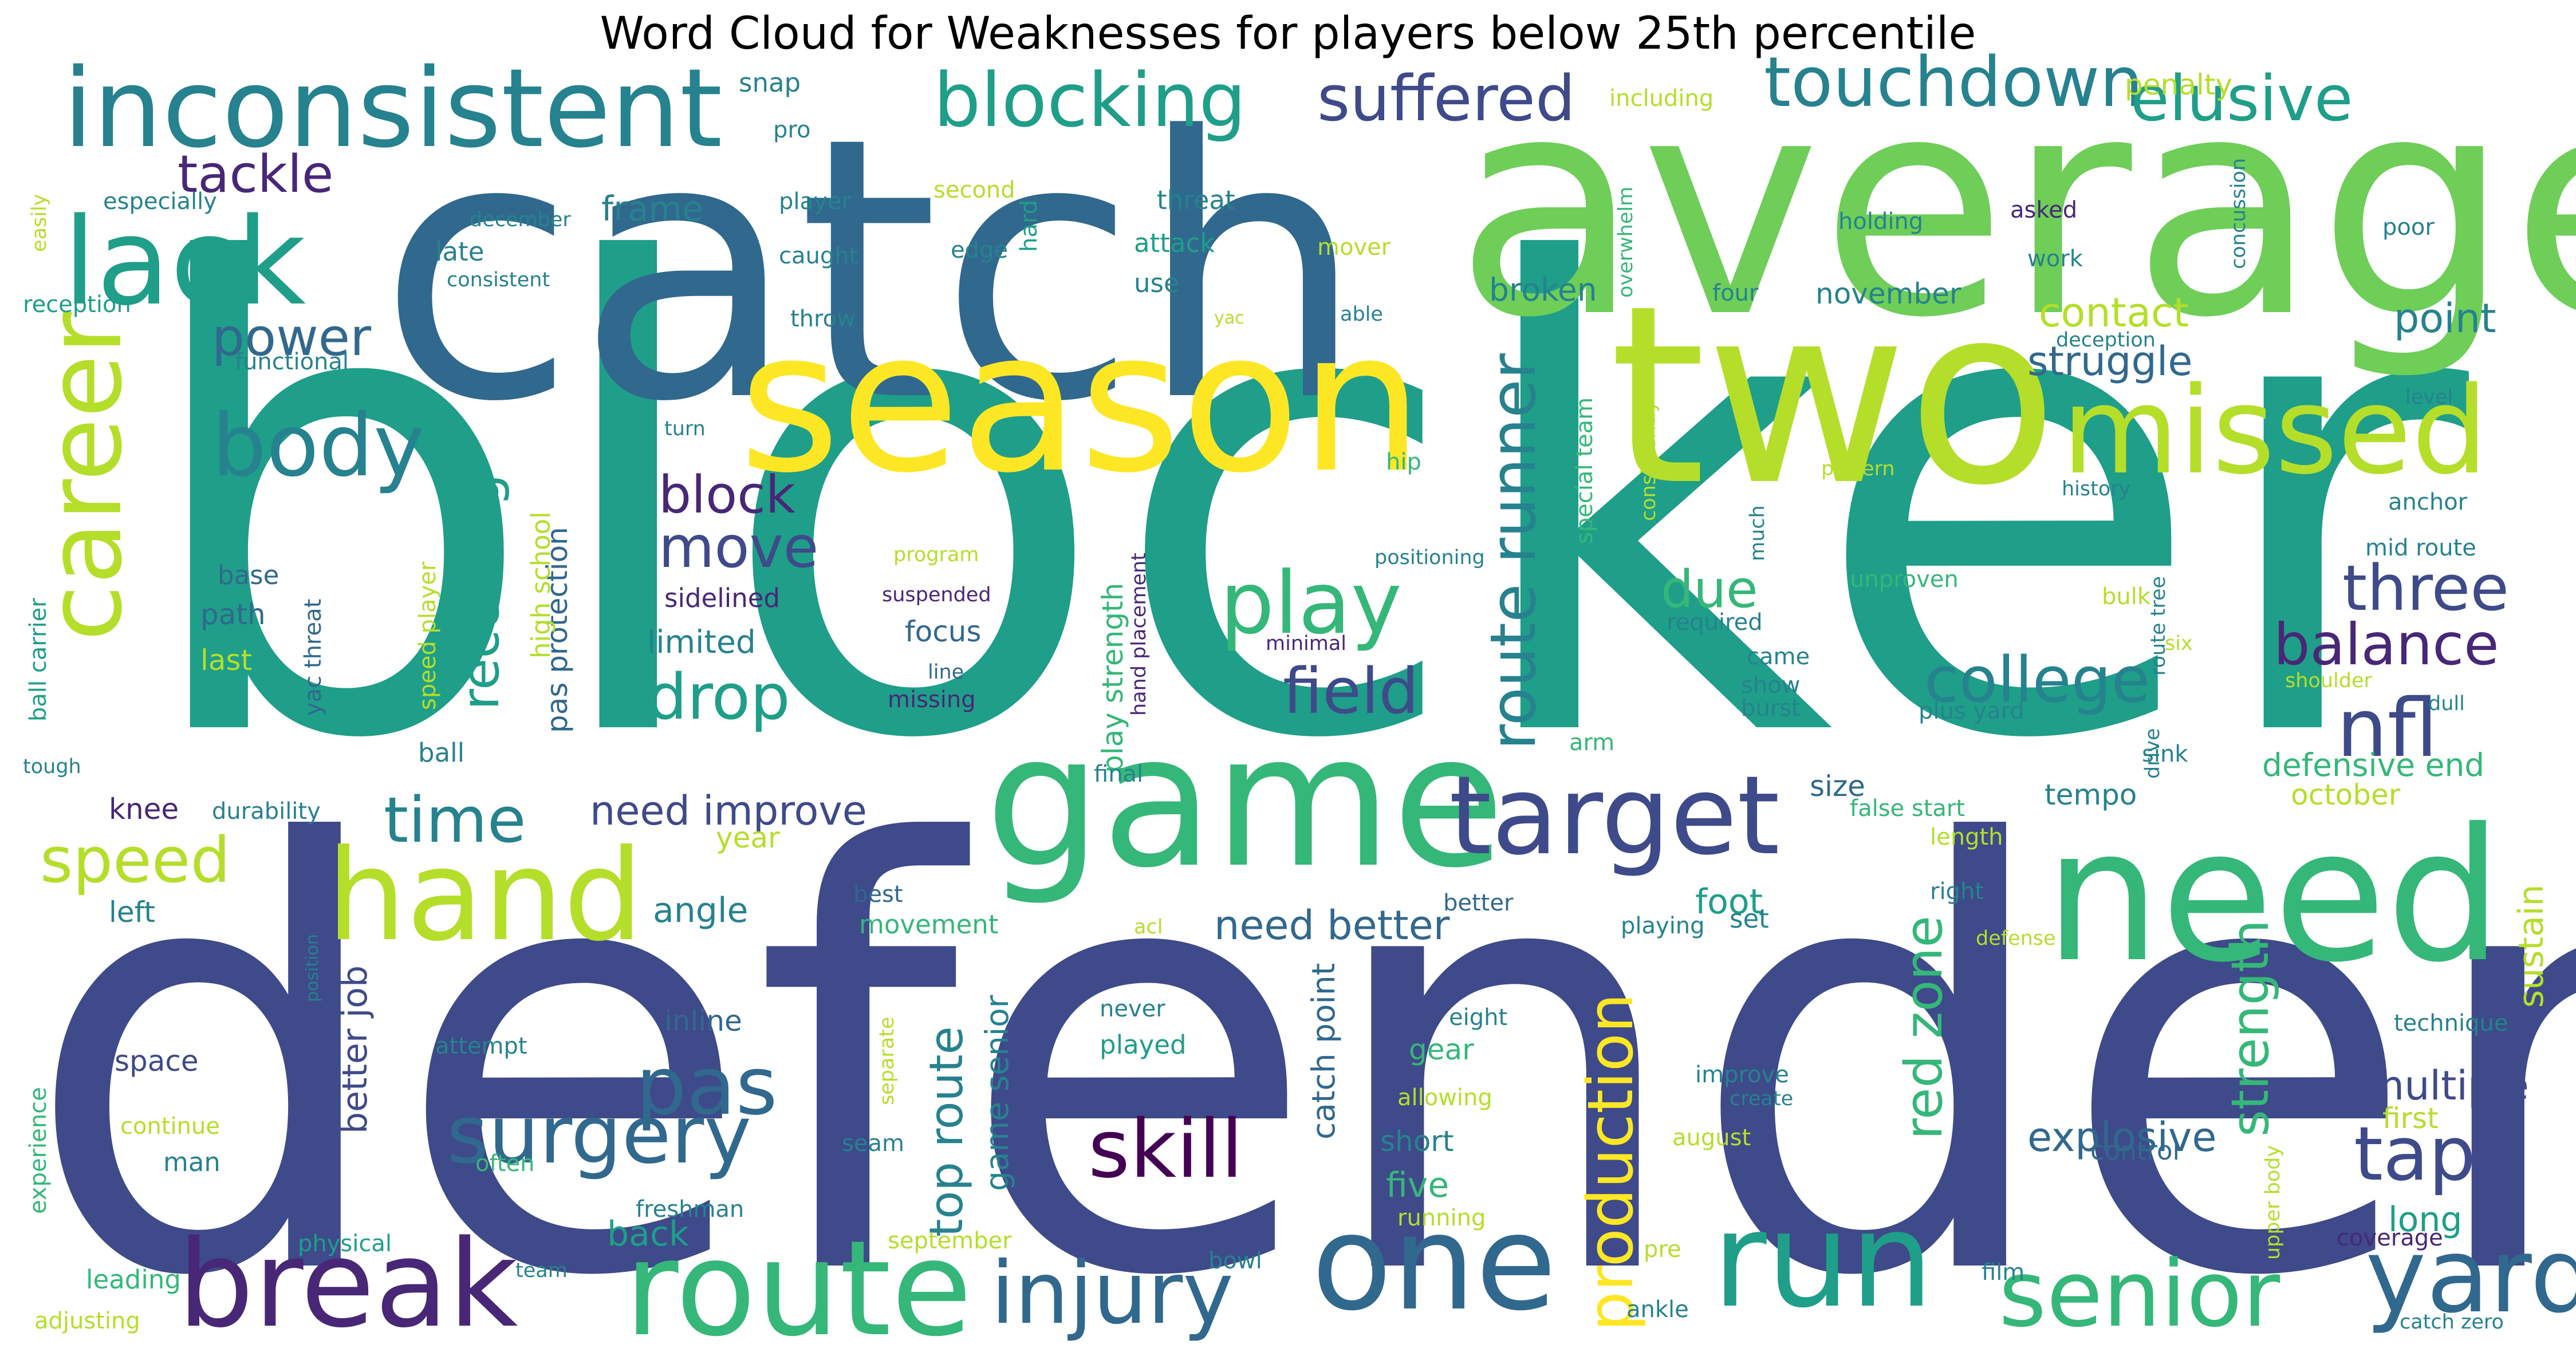 This screenshot has width=2576, height=1356. What do you see at coordinates (1771, 708) in the screenshot?
I see `word-burst: burst` at bounding box center [1771, 708].